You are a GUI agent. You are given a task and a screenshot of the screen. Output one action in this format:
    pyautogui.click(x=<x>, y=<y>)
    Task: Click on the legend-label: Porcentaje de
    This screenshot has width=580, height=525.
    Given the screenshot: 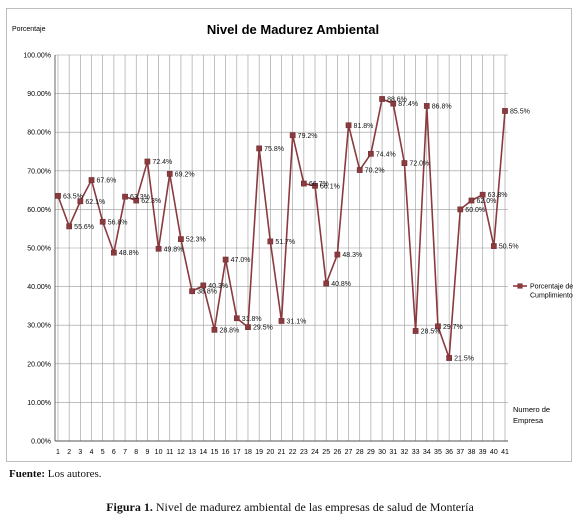 What is the action you would take?
    pyautogui.click(x=551, y=287)
    